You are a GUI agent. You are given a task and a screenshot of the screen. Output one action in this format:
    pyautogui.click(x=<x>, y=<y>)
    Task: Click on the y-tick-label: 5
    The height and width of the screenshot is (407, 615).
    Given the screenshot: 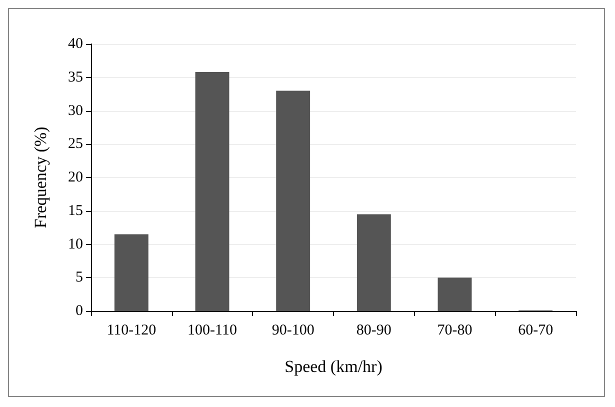 What is the action you would take?
    pyautogui.click(x=79, y=278)
    